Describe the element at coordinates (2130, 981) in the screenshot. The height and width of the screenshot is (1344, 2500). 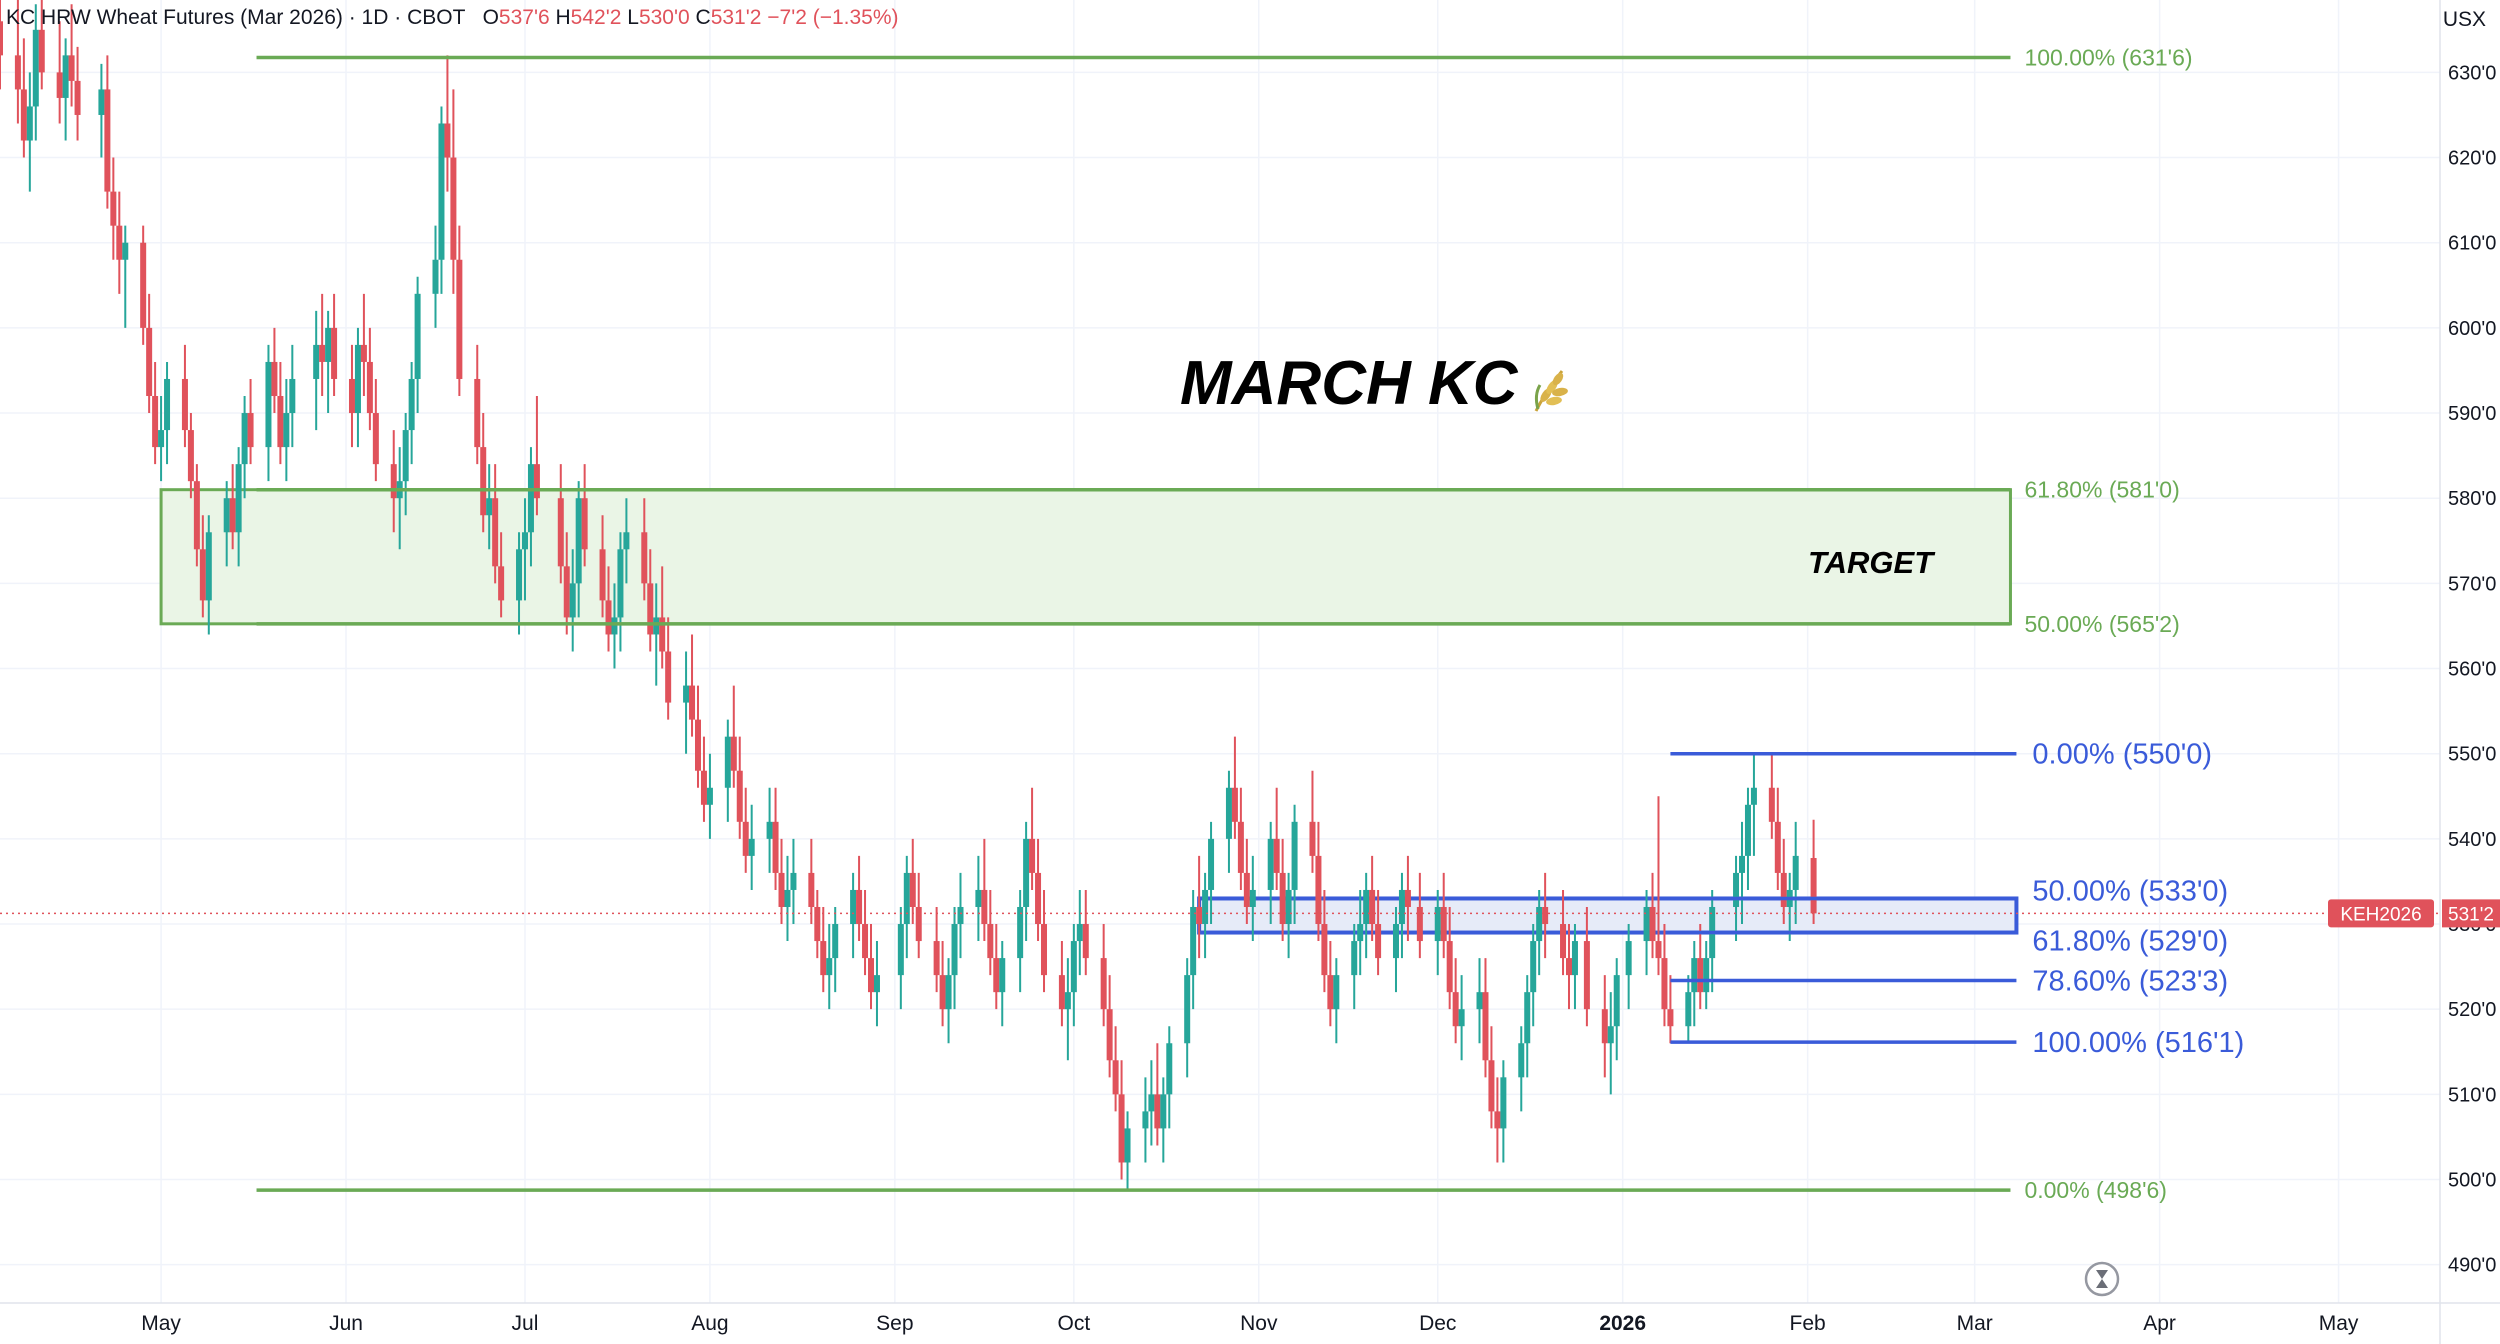
I see `fib-blue-label: 78.60% (523'3)` at that location.